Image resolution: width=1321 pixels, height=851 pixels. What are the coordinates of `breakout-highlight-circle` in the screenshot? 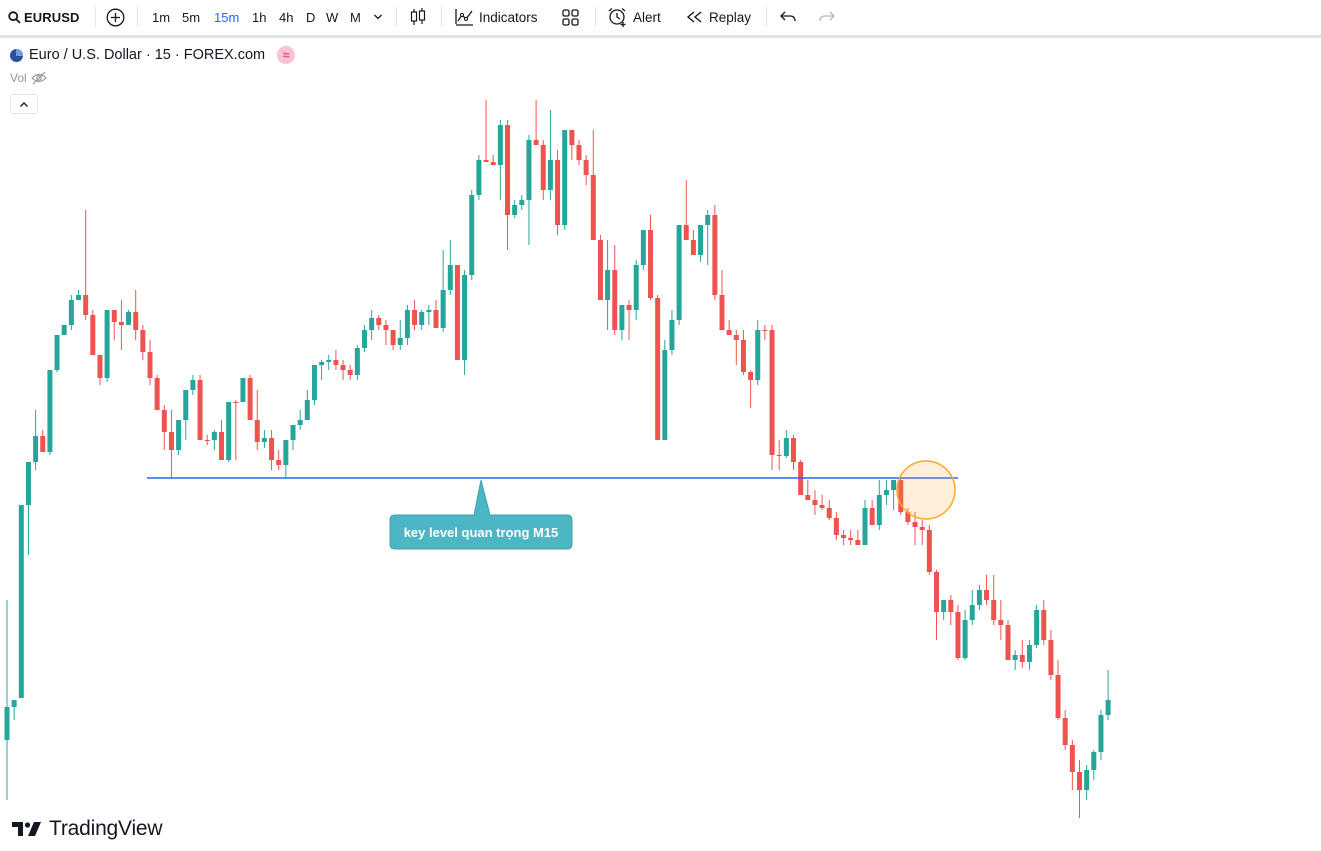 It's located at (926, 490).